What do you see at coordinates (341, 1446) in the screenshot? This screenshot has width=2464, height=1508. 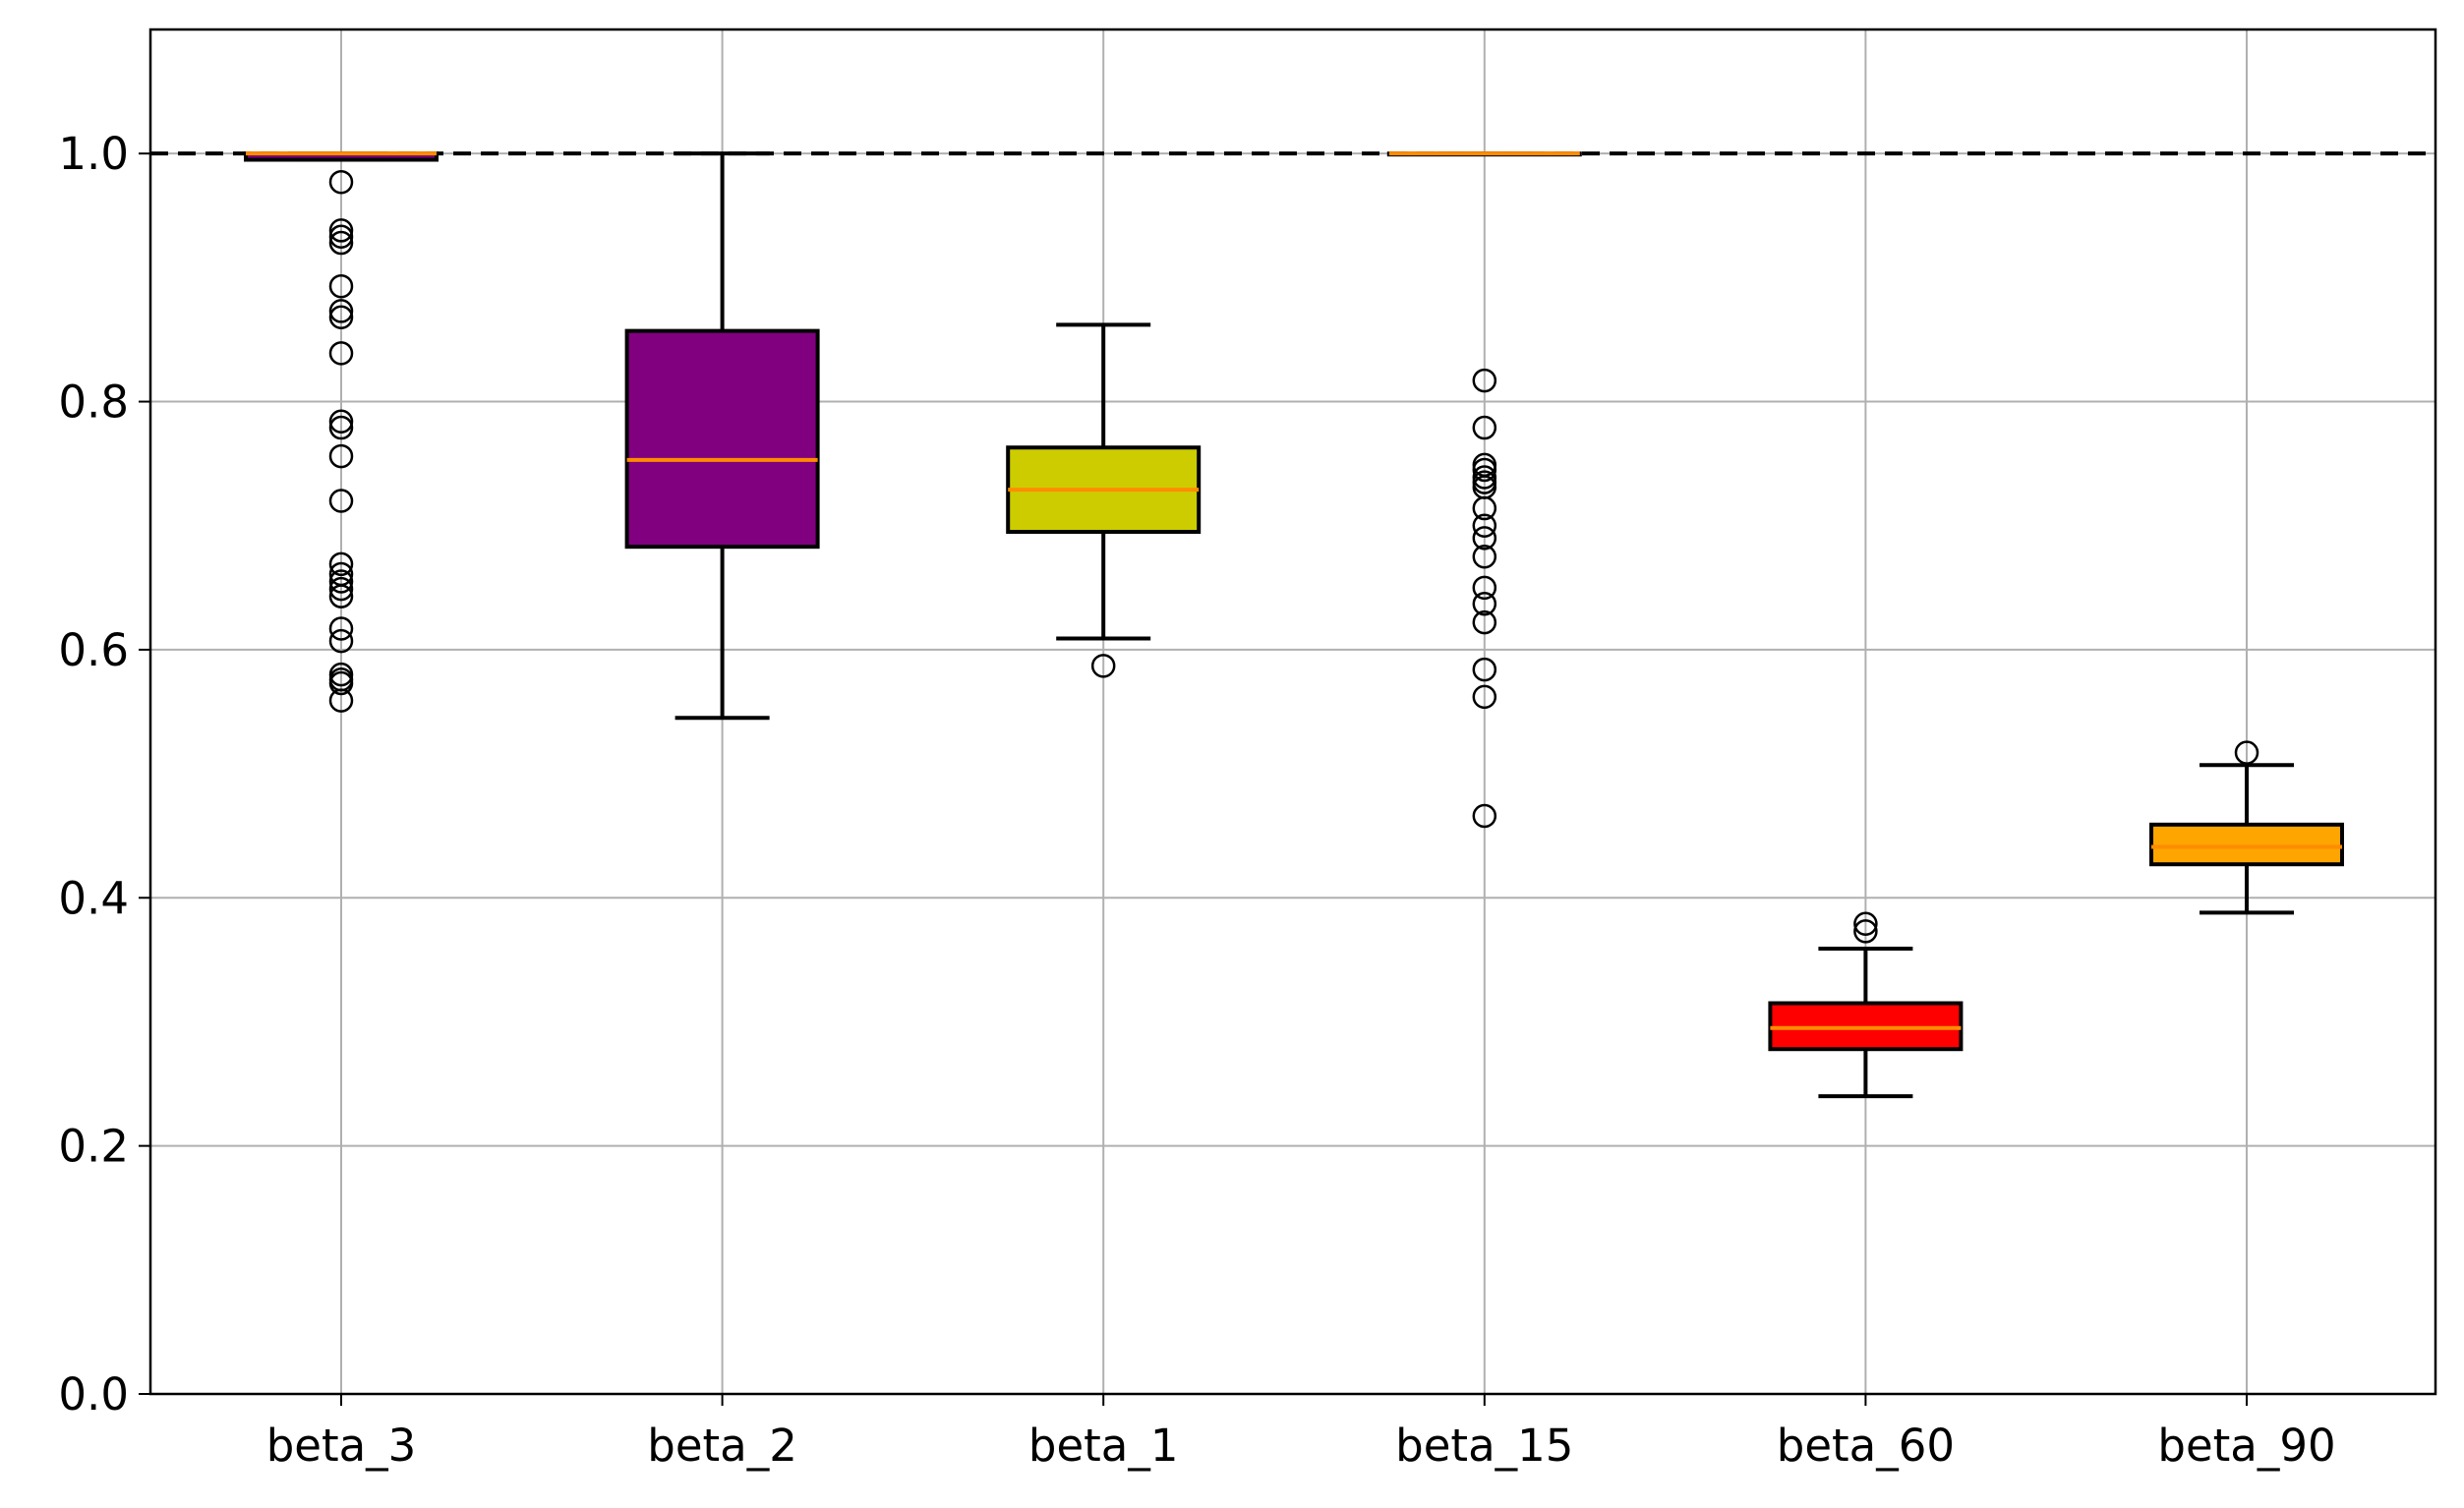 I see `x-tick-label: beta_3` at bounding box center [341, 1446].